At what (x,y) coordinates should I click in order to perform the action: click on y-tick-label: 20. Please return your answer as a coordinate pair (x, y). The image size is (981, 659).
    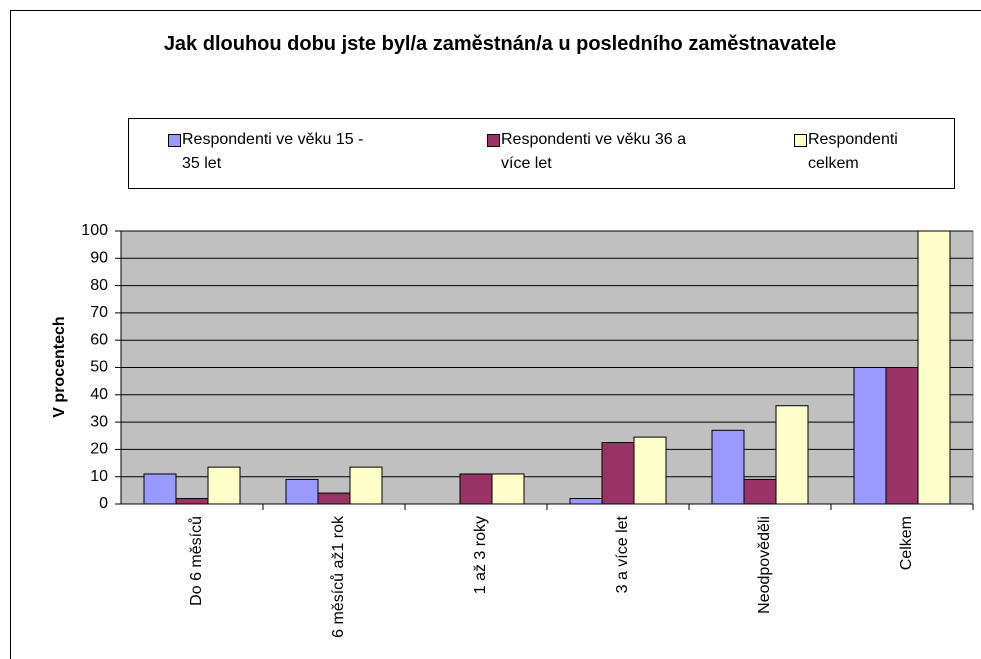
    Looking at the image, I should click on (99, 449).